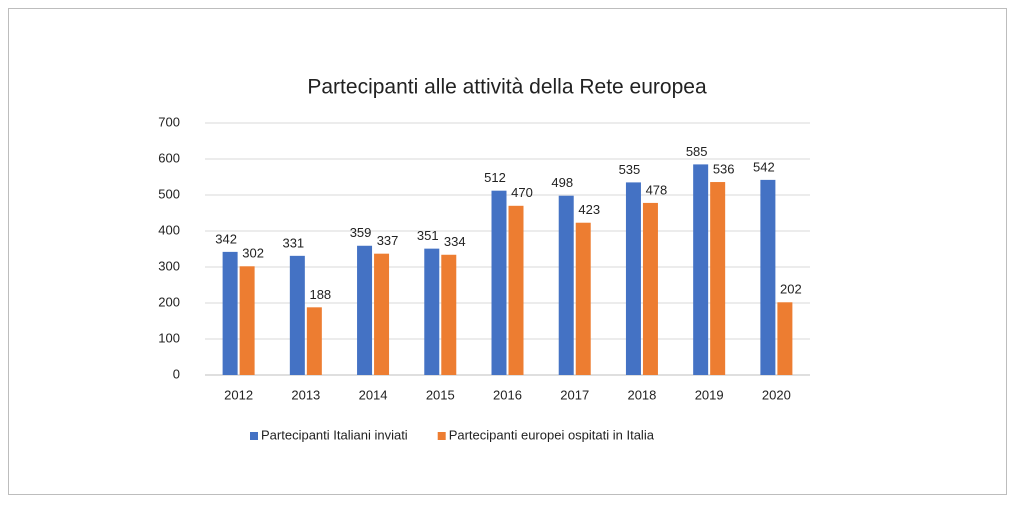 The width and height of the screenshot is (1015, 508). Describe the element at coordinates (562, 182) in the screenshot. I see `data-label: 498` at that location.